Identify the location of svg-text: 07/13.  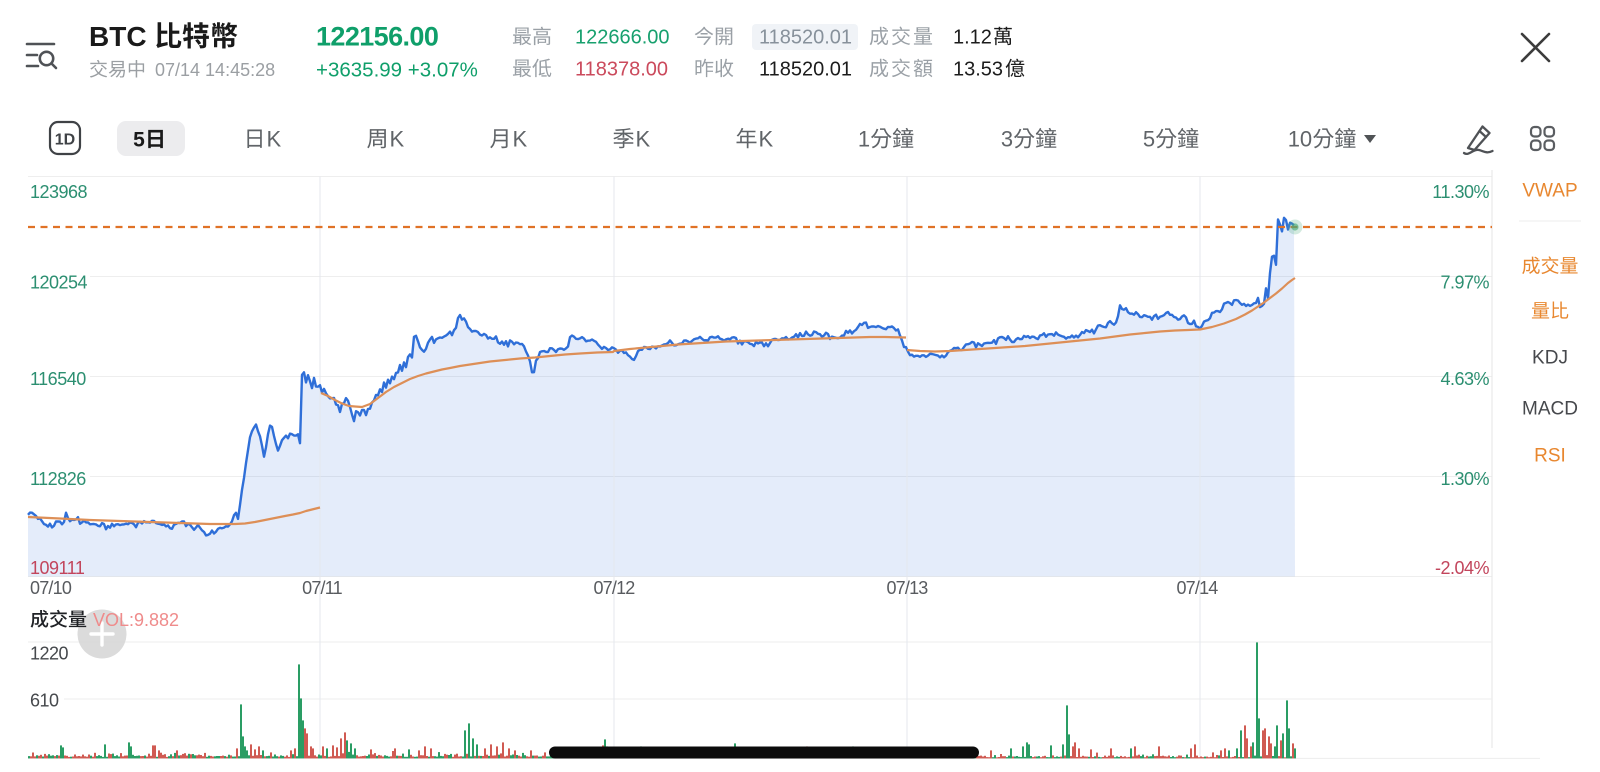
(907, 588).